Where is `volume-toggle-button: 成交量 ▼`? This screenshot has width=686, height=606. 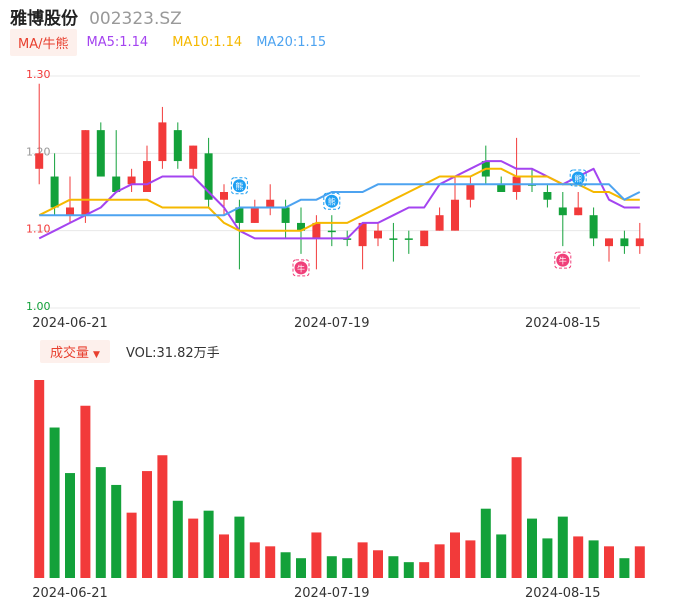 volume-toggle-button: 成交量 ▼ is located at coordinates (75, 351).